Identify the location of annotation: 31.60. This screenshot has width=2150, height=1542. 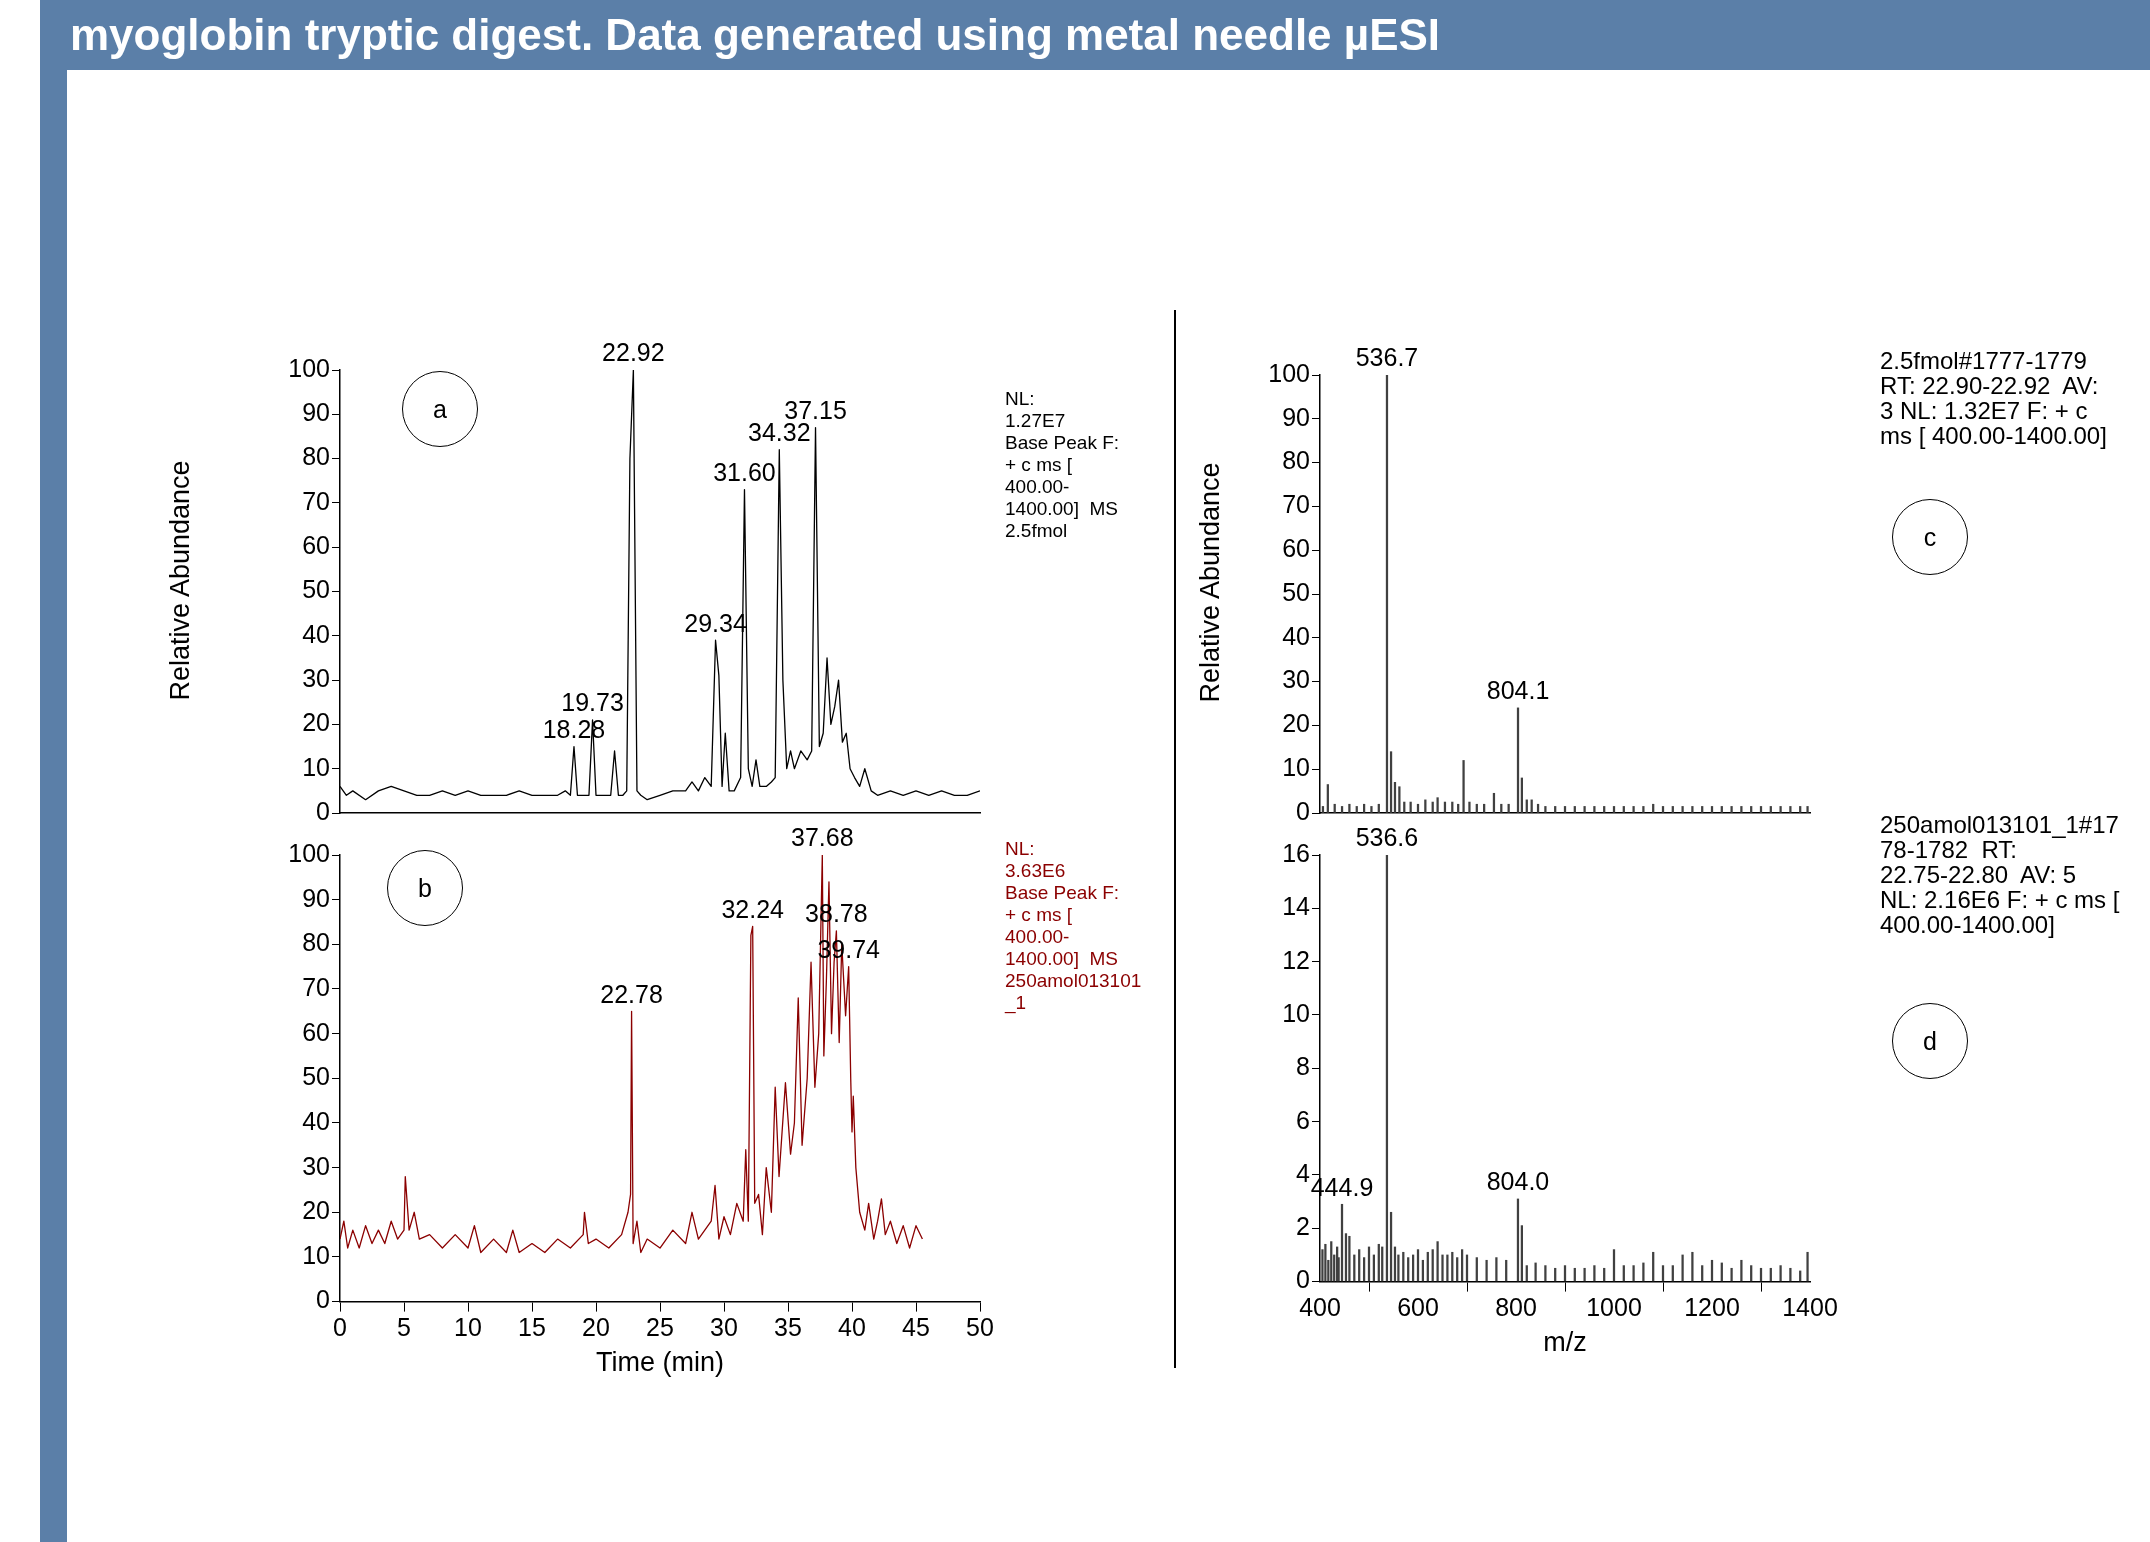
(744, 472).